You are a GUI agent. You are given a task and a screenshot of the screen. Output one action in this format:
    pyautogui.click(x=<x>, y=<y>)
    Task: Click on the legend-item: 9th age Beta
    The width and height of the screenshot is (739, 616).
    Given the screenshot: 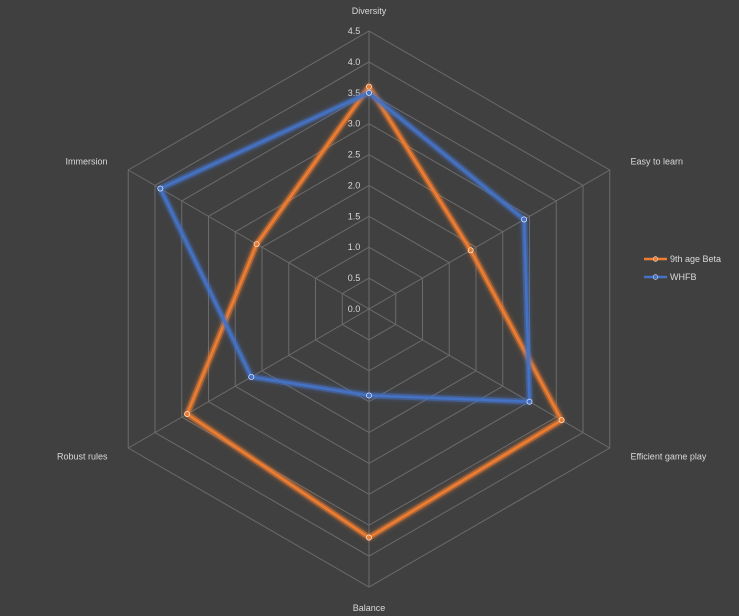 What is the action you would take?
    pyautogui.click(x=682, y=259)
    